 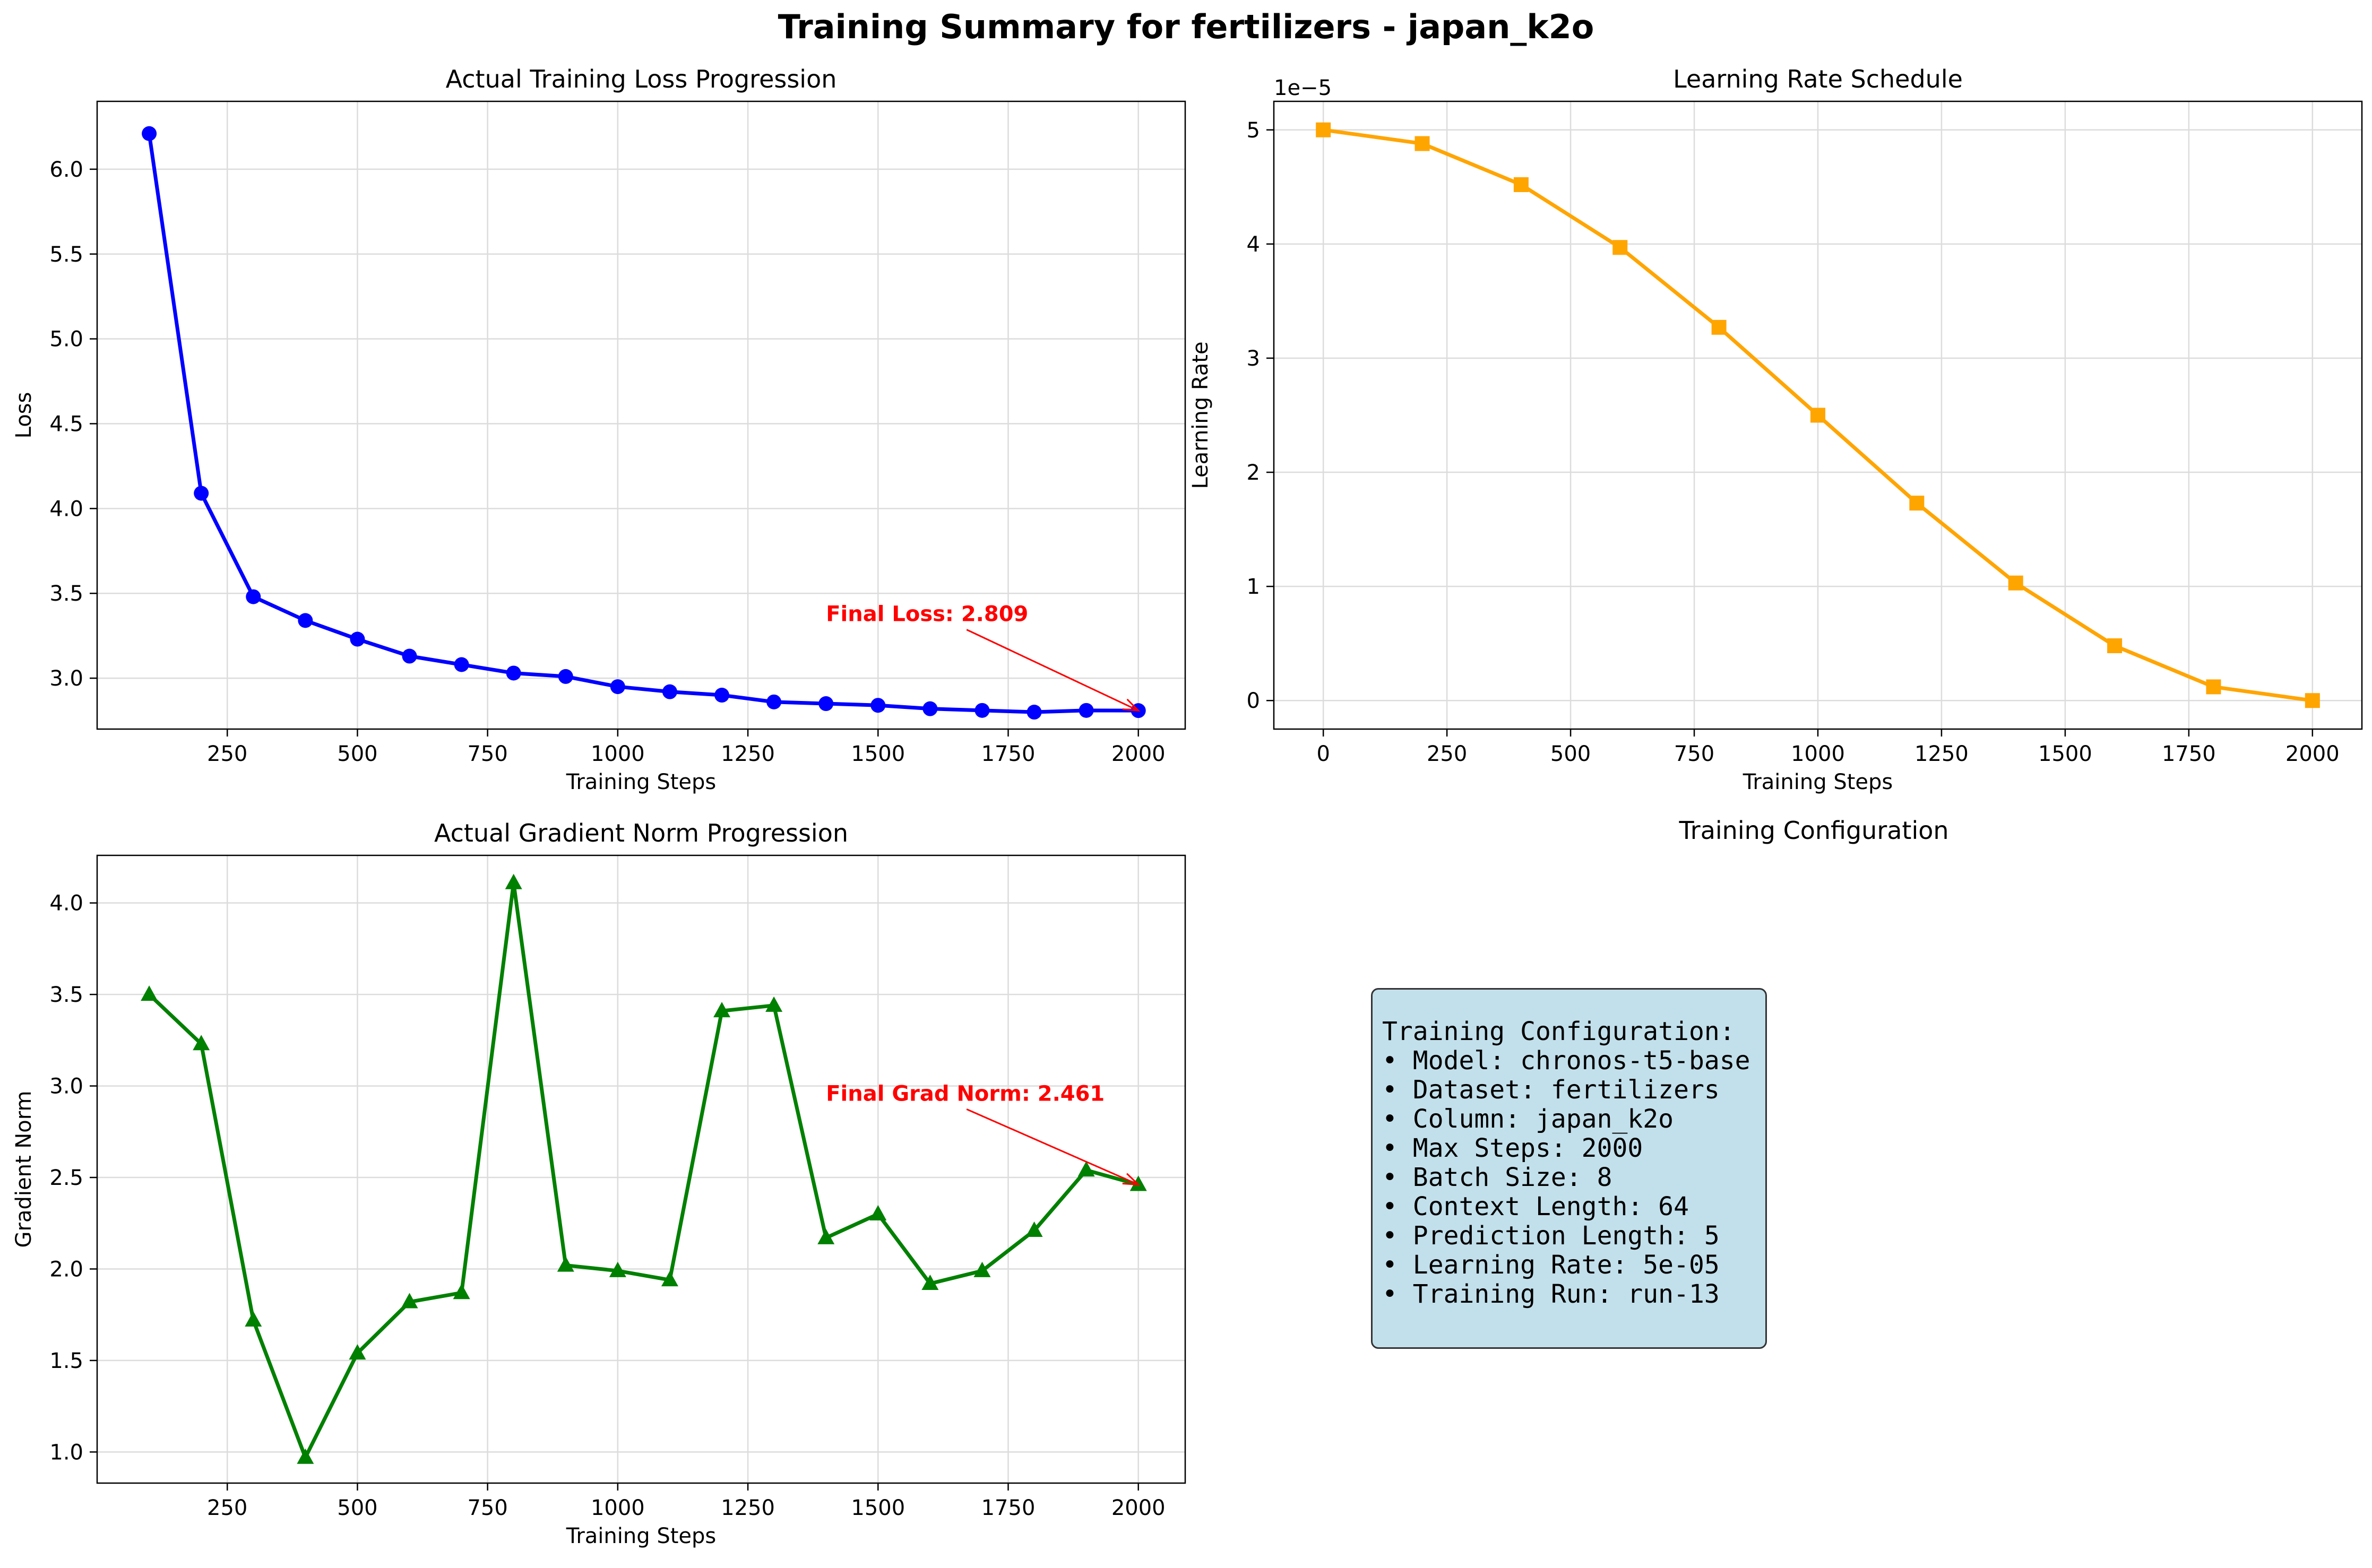 I want to click on annotation-label: Final Loss: 2.809, so click(x=927, y=614).